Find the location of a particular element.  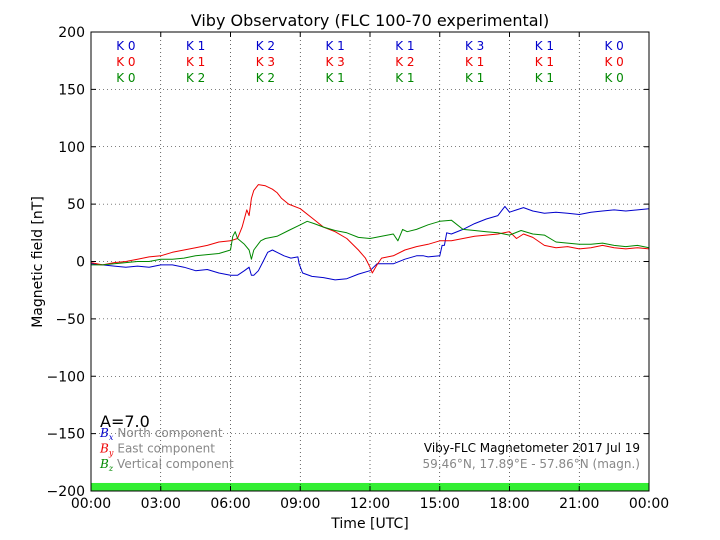

legend-entry: By East component is located at coordinates (157, 450).